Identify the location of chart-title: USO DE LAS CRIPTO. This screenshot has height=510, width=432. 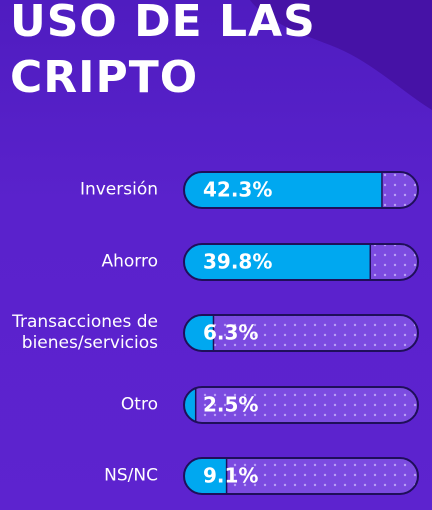
(163, 51).